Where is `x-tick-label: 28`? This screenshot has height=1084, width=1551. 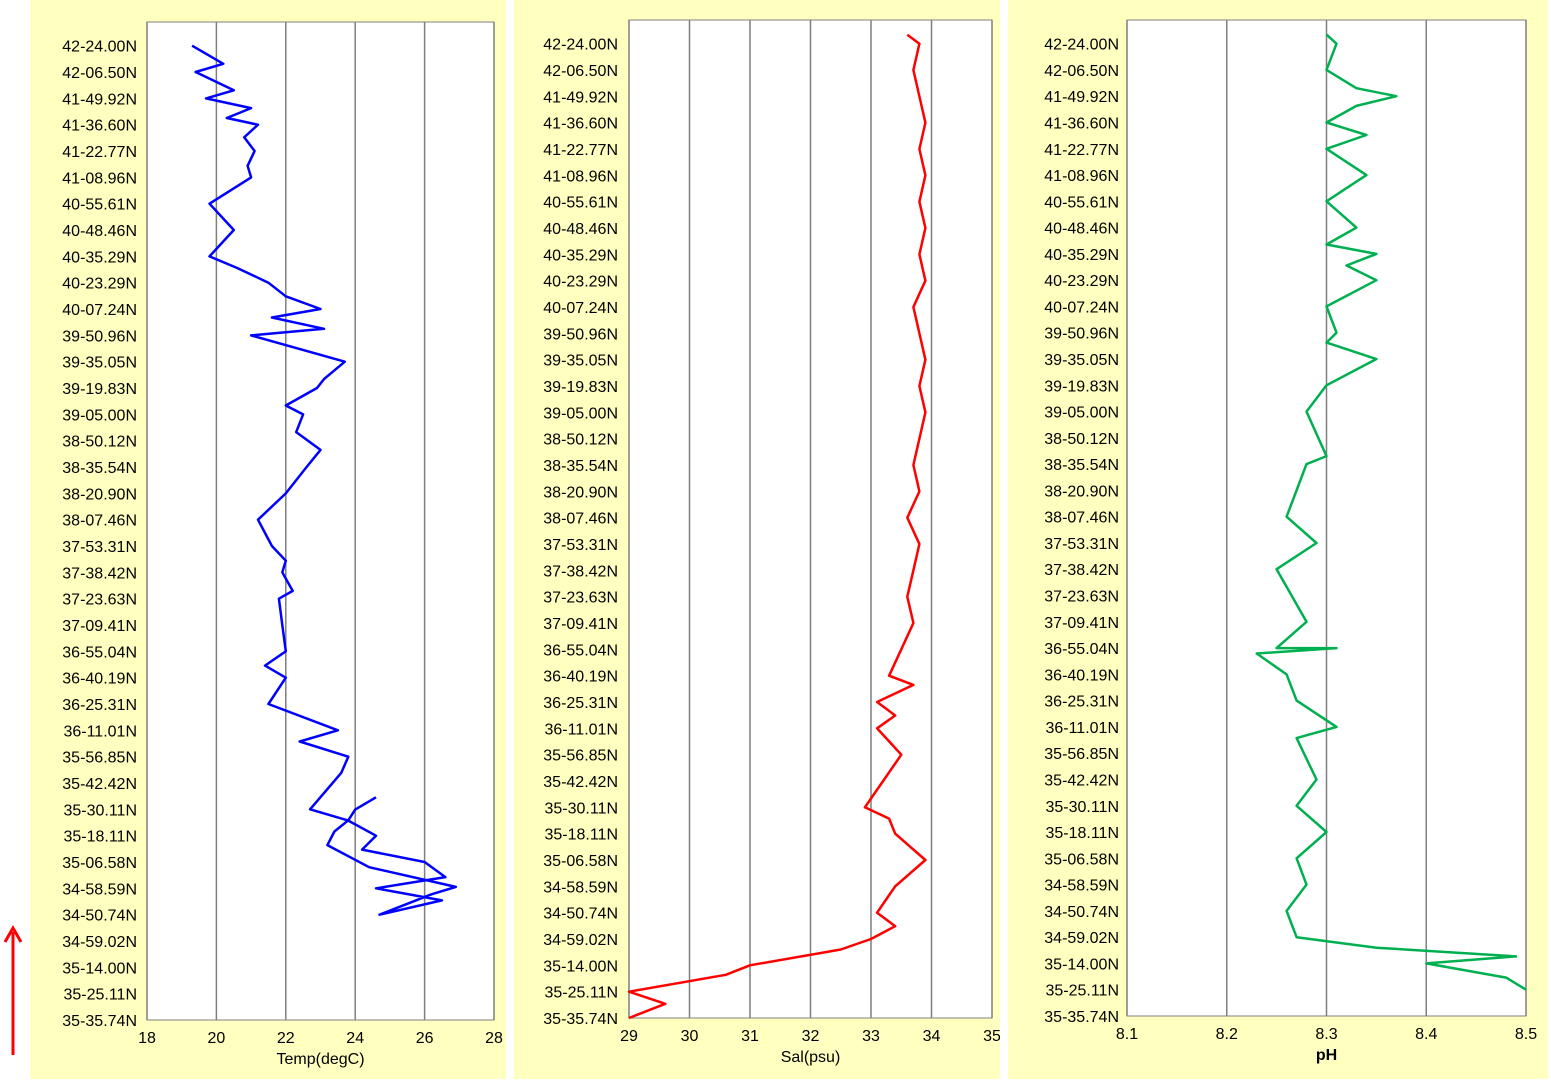
x-tick-label: 28 is located at coordinates (494, 1038).